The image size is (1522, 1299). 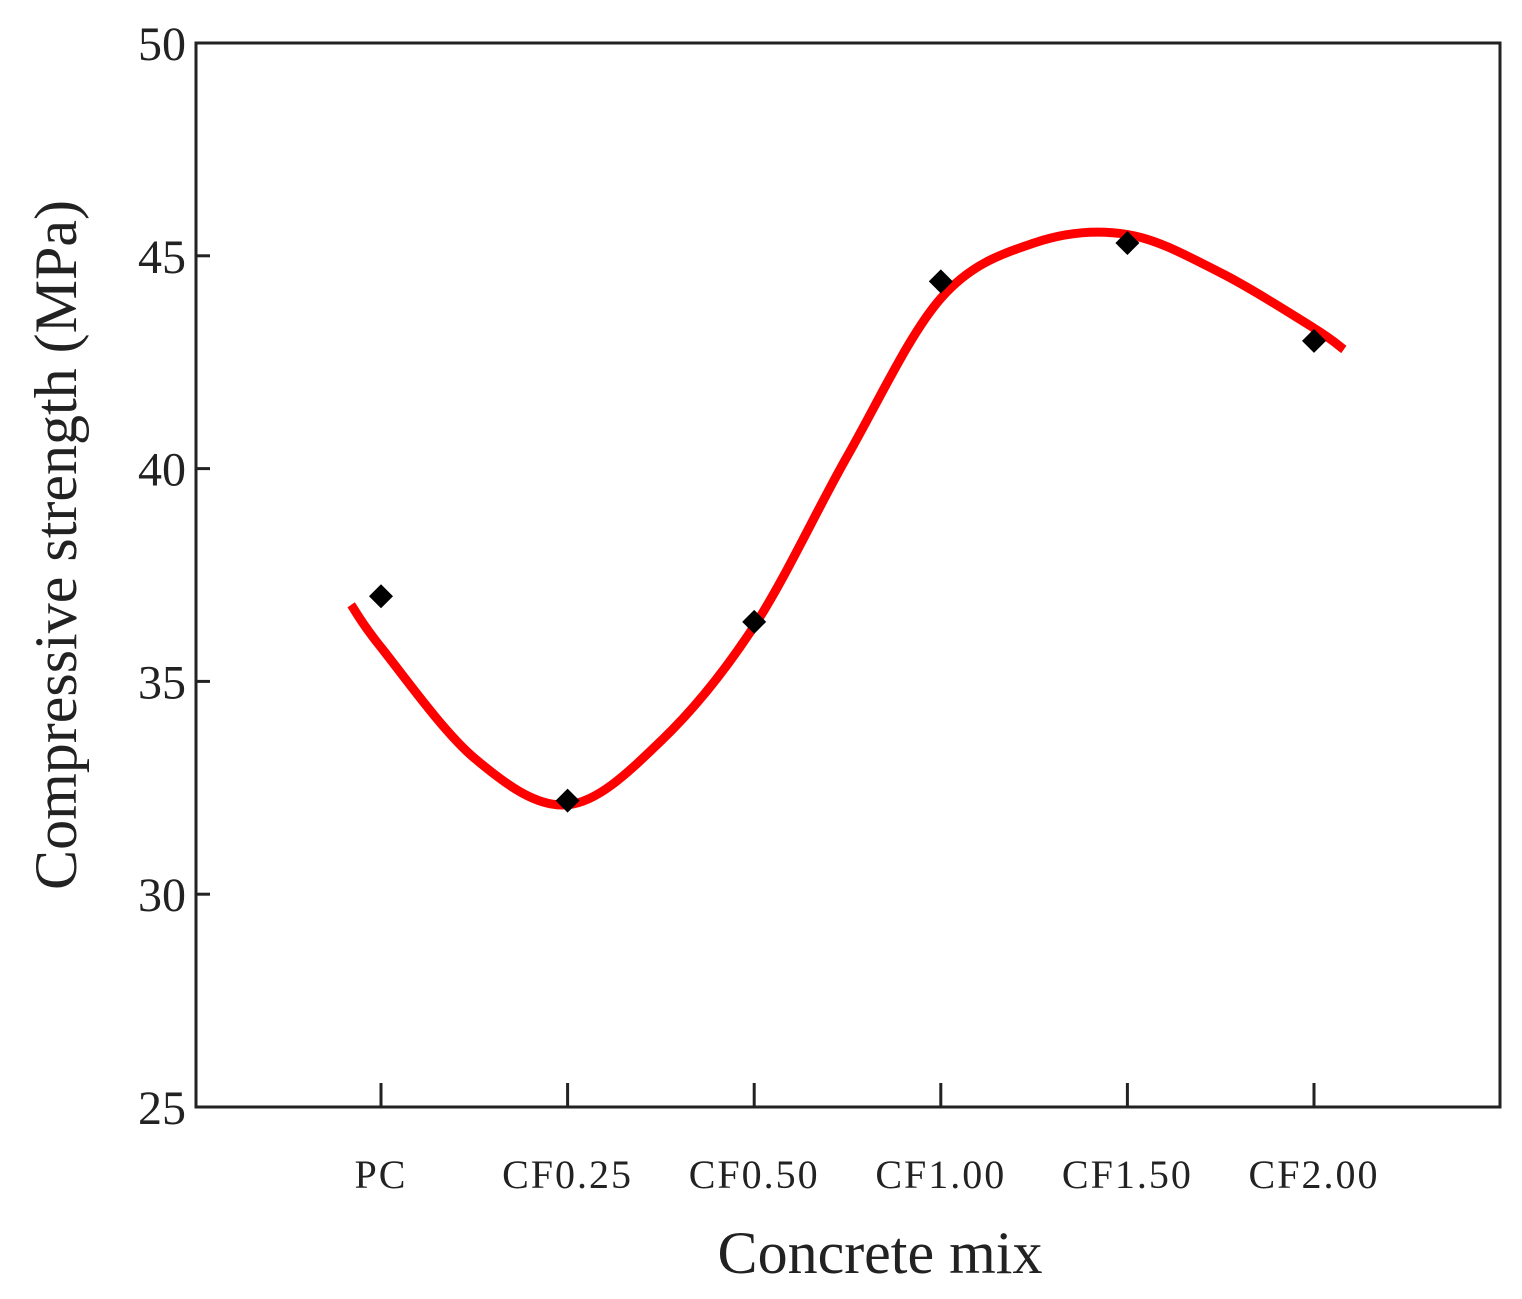 I want to click on y-tick-label: 40, so click(x=162, y=470).